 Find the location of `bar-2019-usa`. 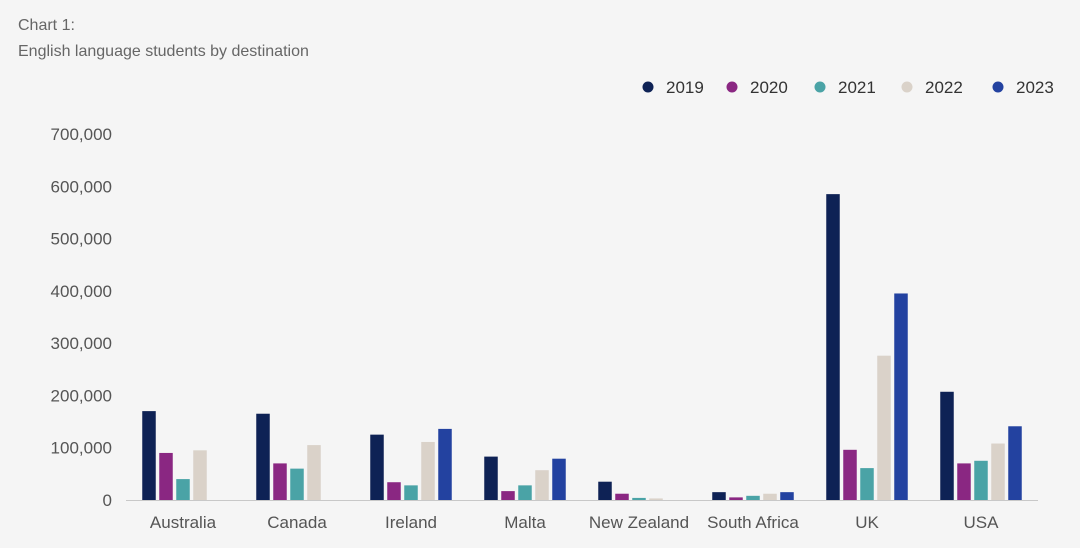

bar-2019-usa is located at coordinates (947, 445).